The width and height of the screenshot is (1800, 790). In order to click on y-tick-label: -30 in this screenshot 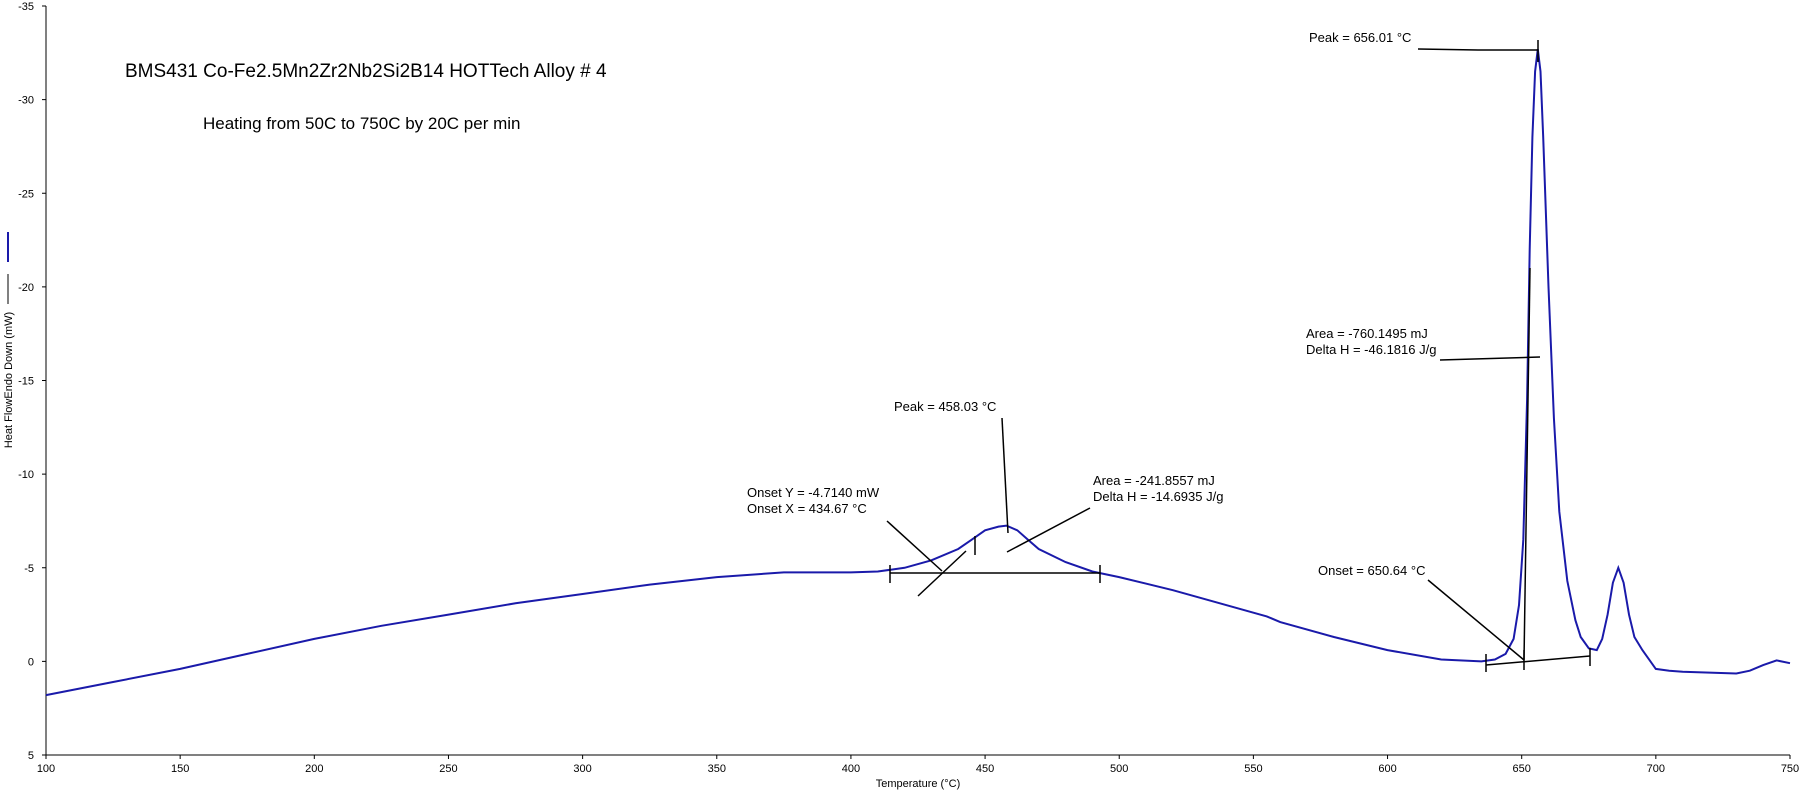, I will do `click(26, 101)`.